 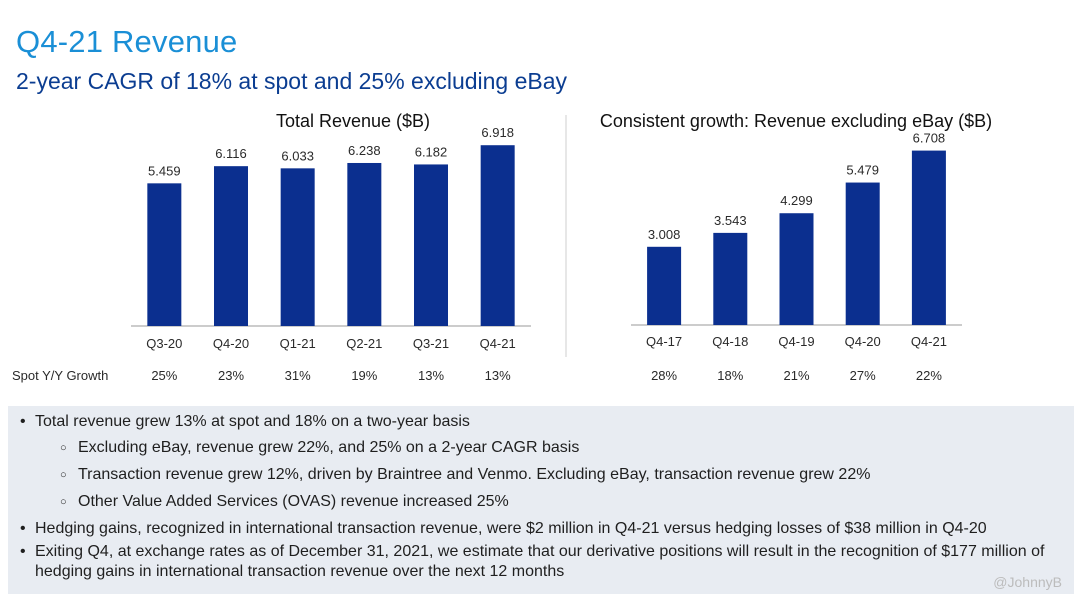 What do you see at coordinates (862, 170) in the screenshot?
I see `bar-value-label: 5.479` at bounding box center [862, 170].